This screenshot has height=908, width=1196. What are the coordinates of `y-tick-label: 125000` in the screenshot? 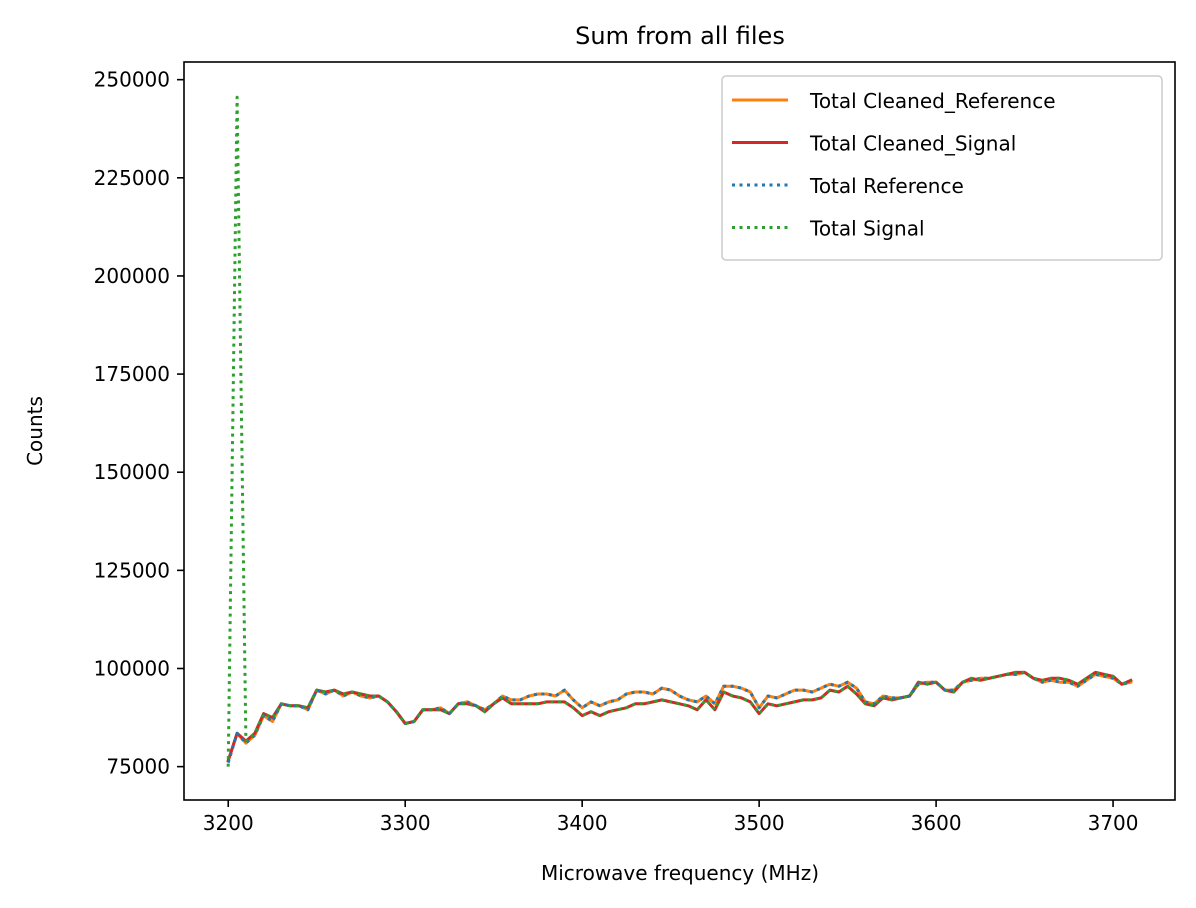 It's located at (132, 570).